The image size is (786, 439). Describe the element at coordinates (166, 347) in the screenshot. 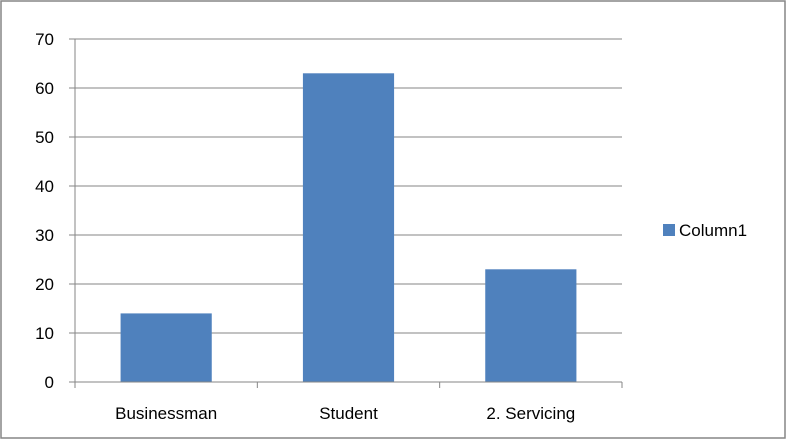

I see `bar-businessman` at that location.